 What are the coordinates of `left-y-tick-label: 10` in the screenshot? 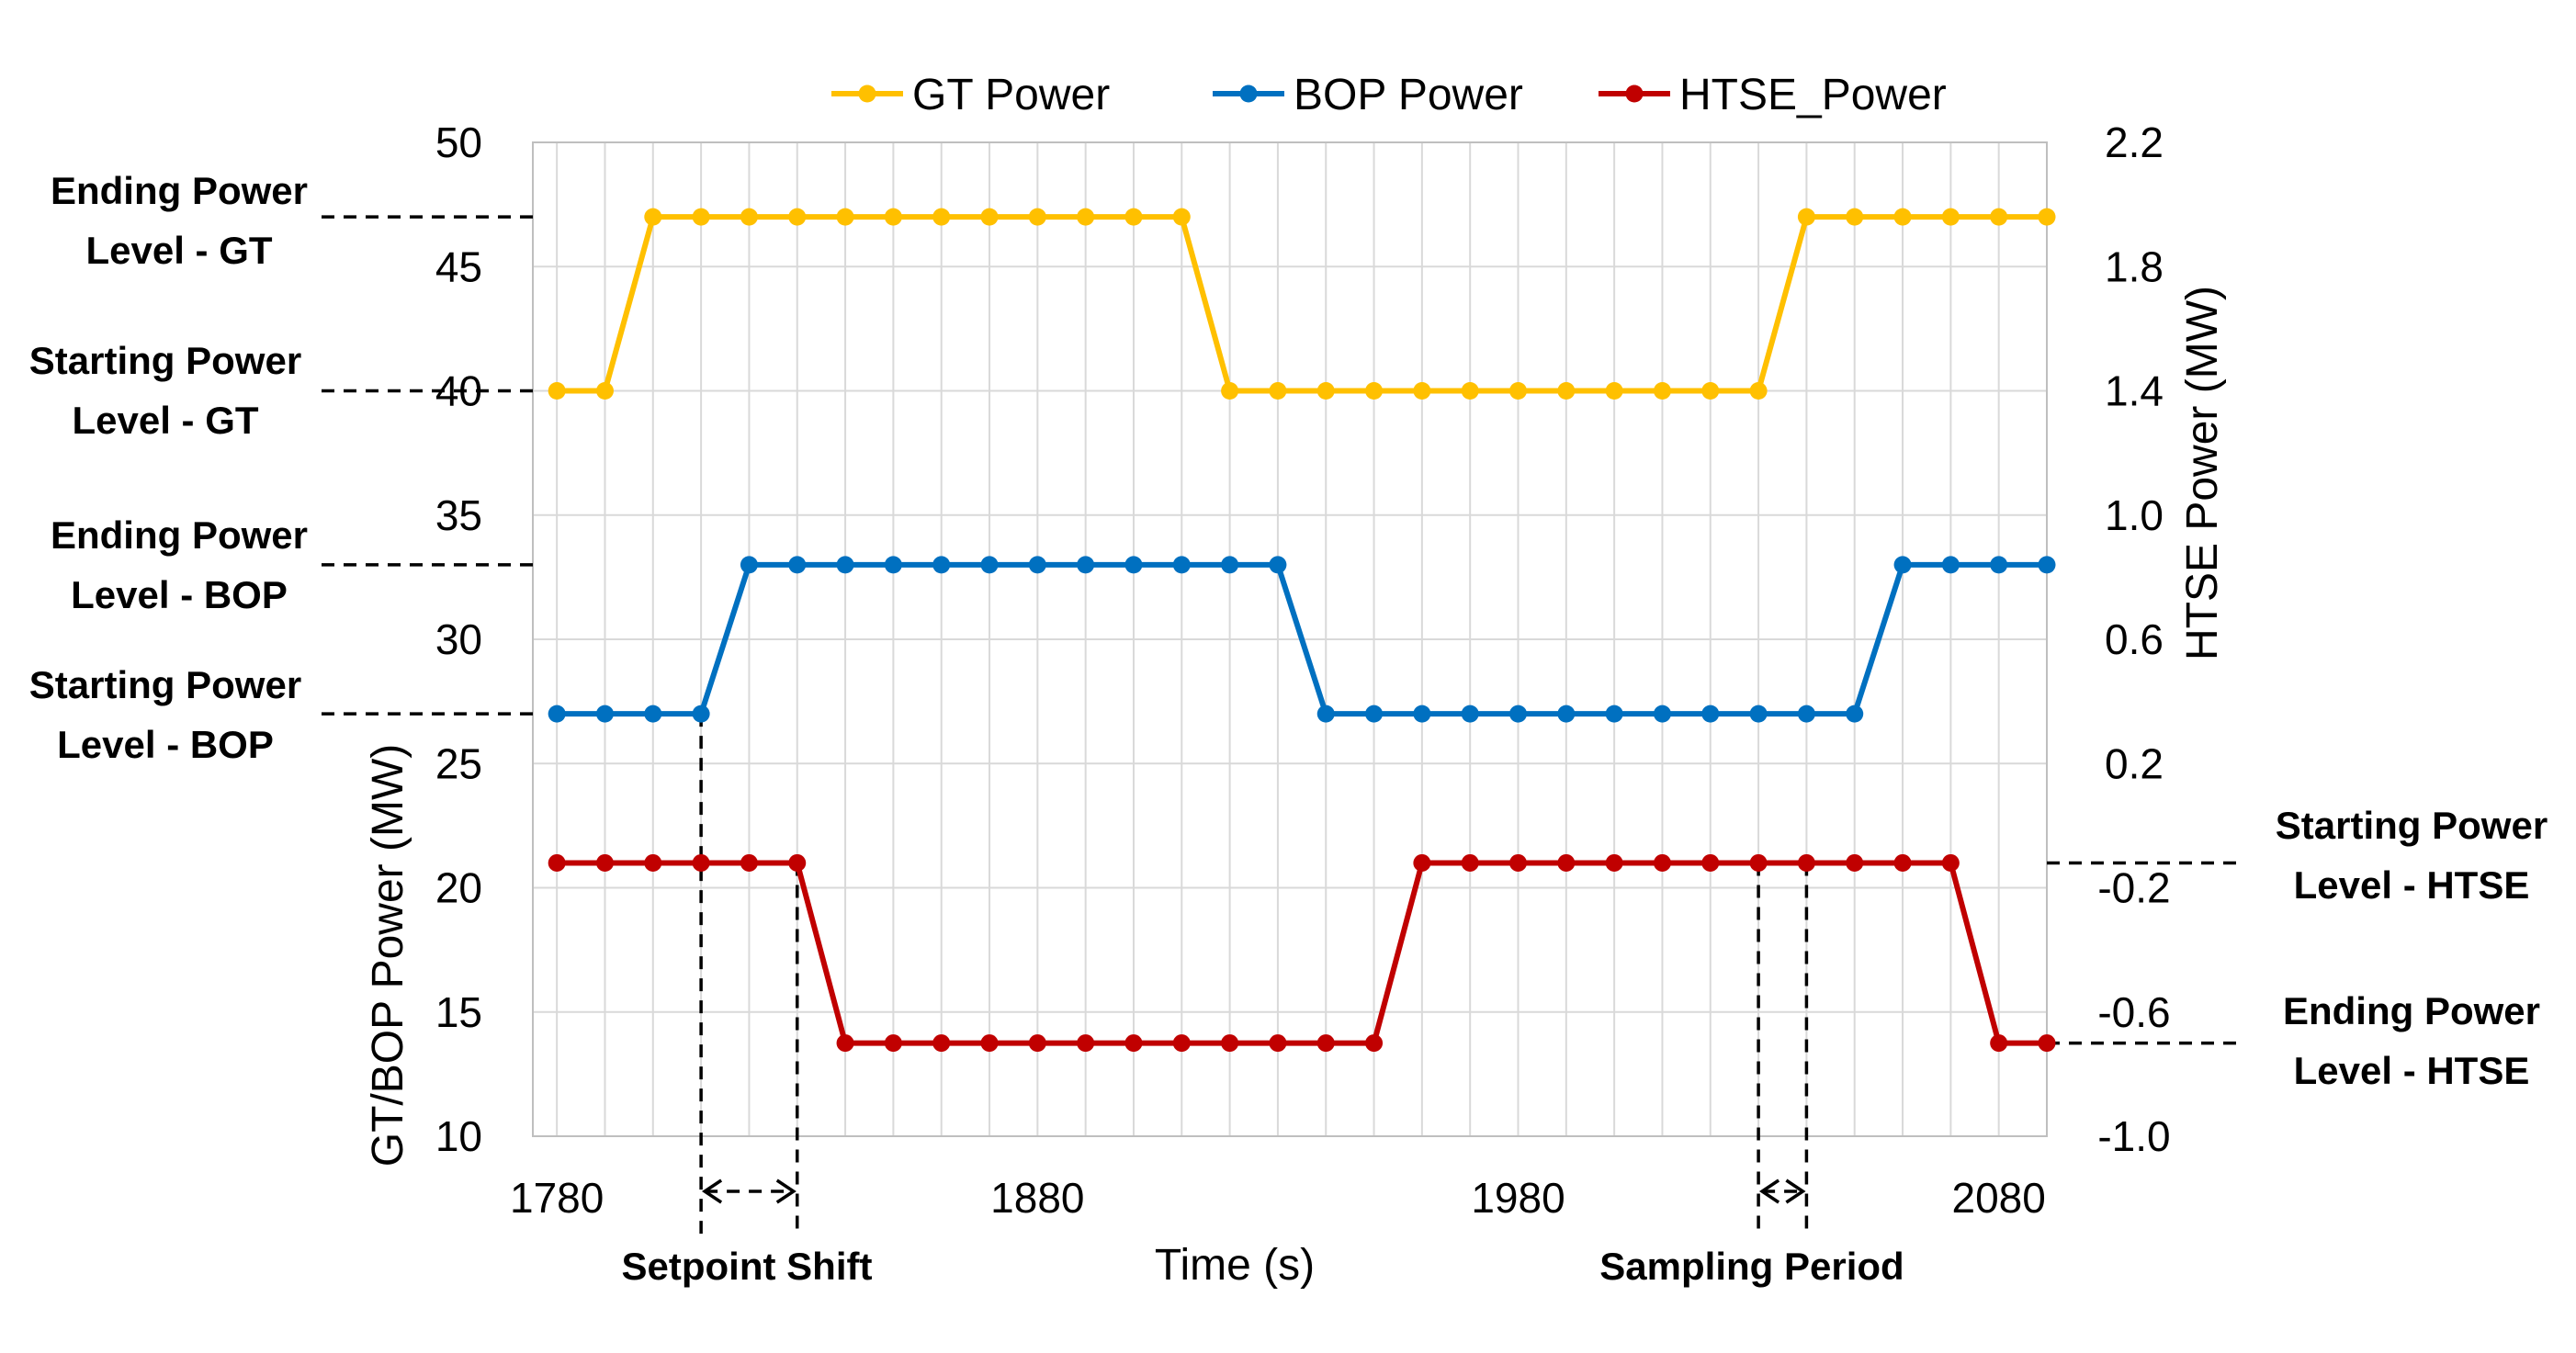 It's located at (458, 1136).